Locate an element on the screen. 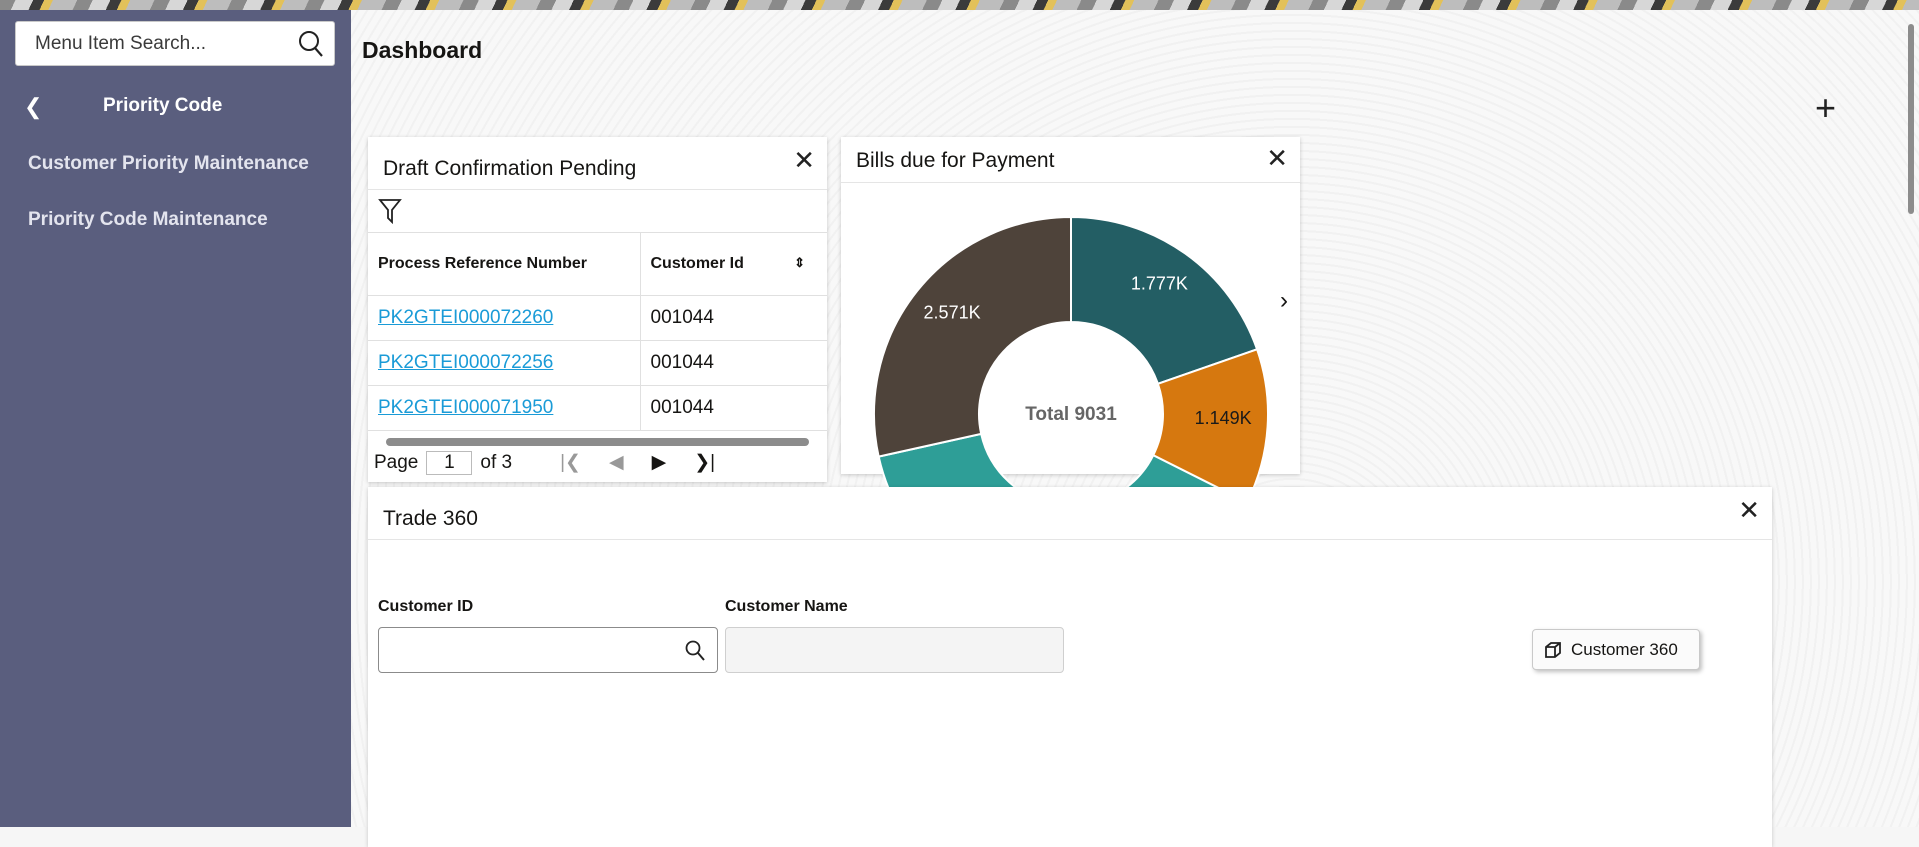 Image resolution: width=1919 pixels, height=847 pixels. sort-icon: ⇕ is located at coordinates (799, 262).